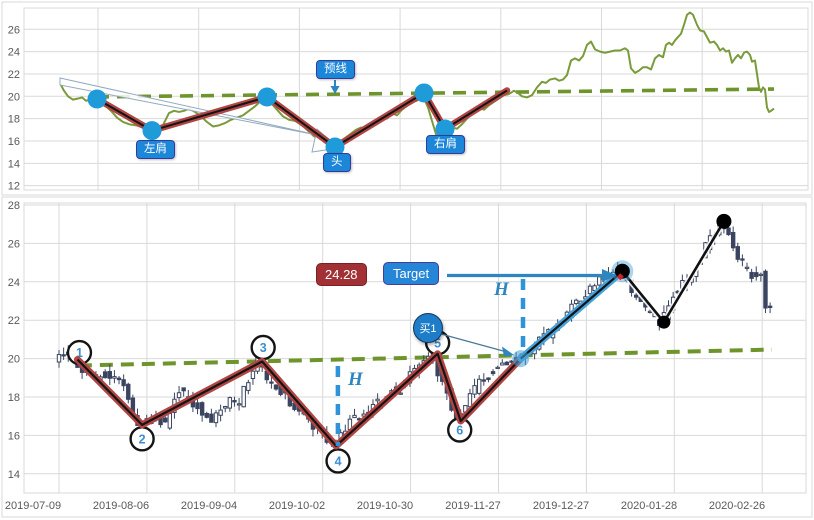 The width and height of the screenshot is (814, 520). I want to click on buy-pointer-arrowhead, so click(508, 351).